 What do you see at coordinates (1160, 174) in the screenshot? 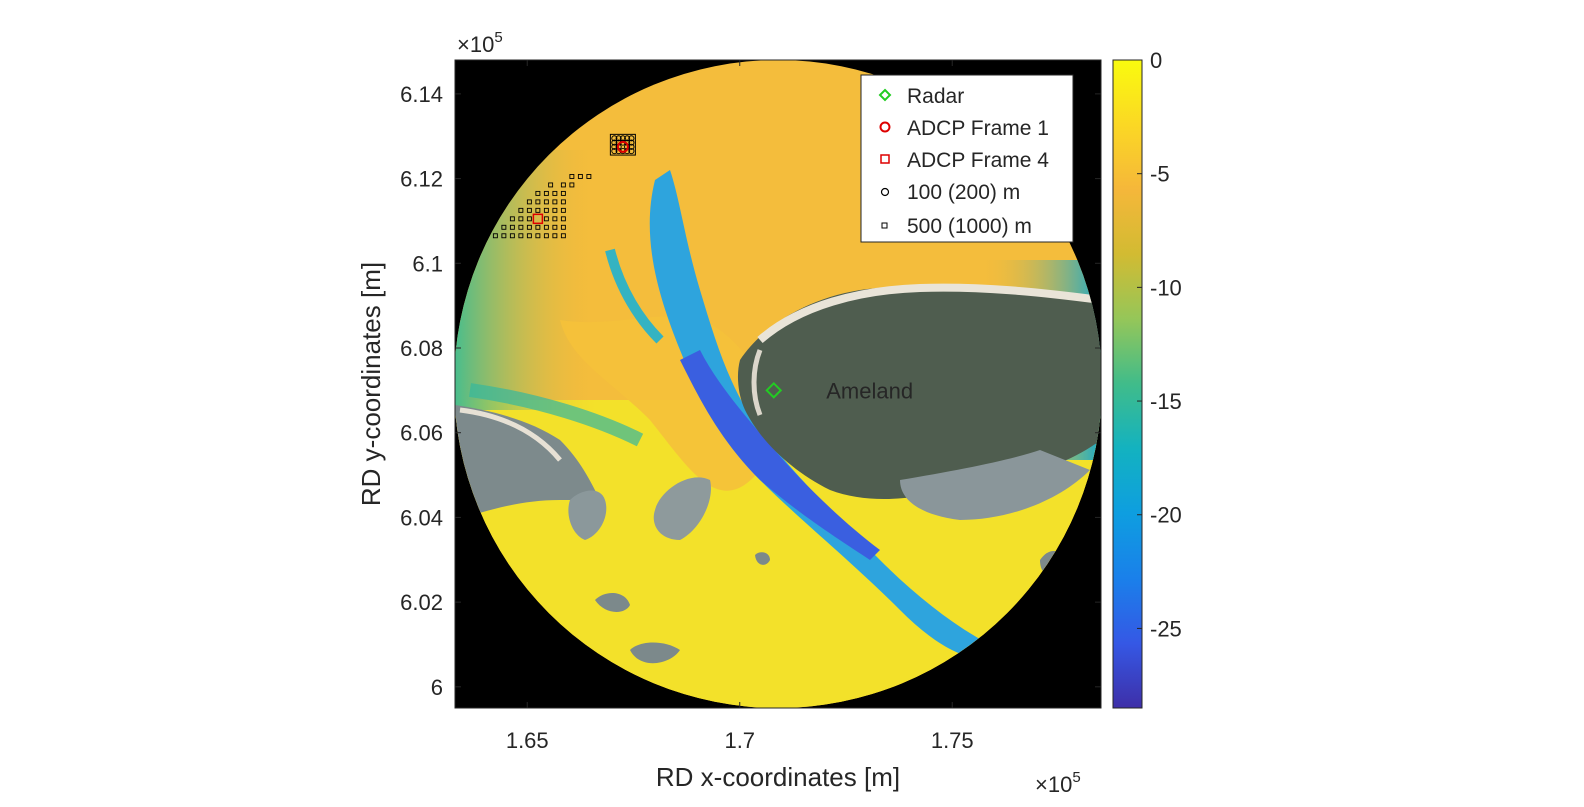
I see `colorbar-tick-label: -5` at bounding box center [1160, 174].